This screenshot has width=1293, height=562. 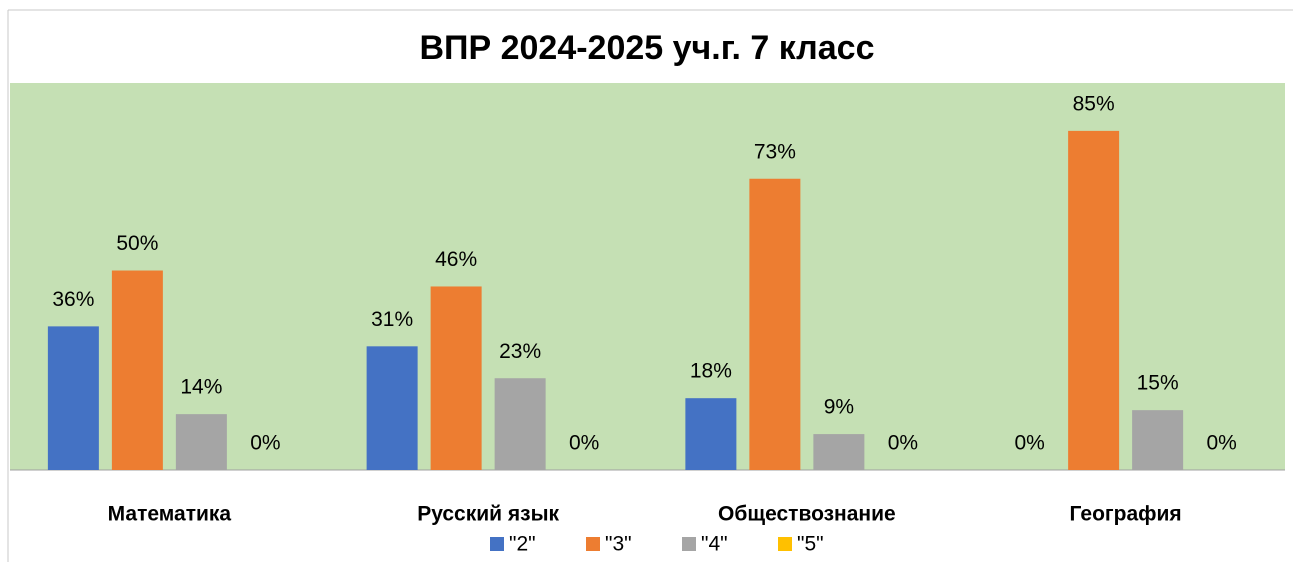 What do you see at coordinates (810, 544) in the screenshot?
I see `legend-label: "5"` at bounding box center [810, 544].